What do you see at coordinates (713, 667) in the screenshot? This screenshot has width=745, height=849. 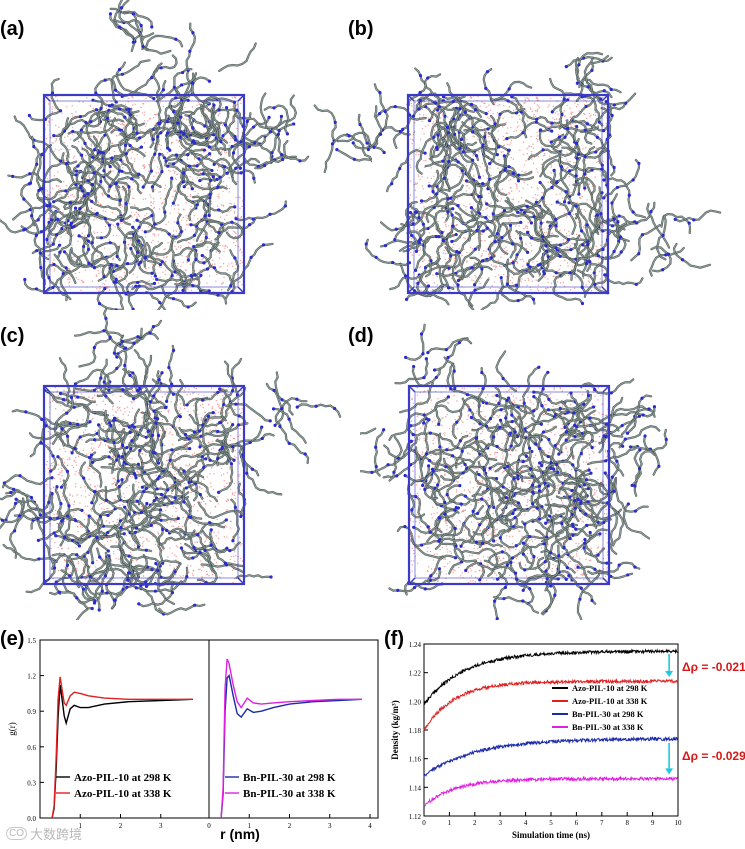 I see `delta-annotation: Δρ = -0.021` at bounding box center [713, 667].